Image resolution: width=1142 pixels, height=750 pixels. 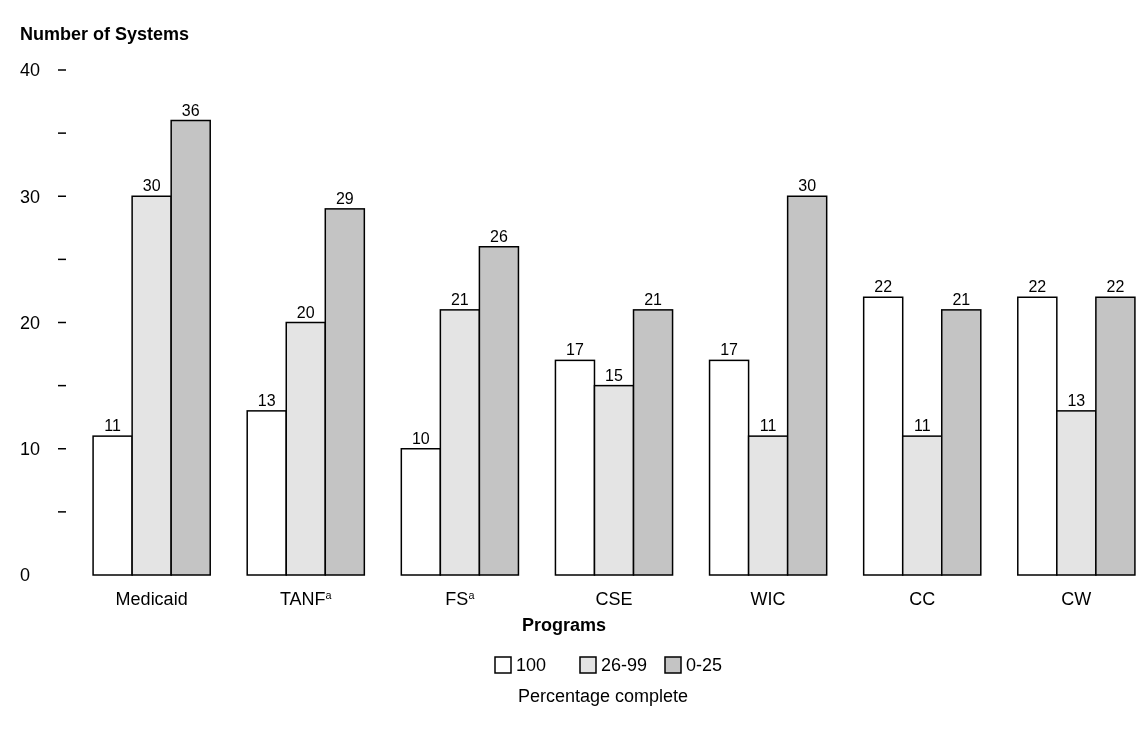 I want to click on legend-label: 26-99, so click(x=624, y=665).